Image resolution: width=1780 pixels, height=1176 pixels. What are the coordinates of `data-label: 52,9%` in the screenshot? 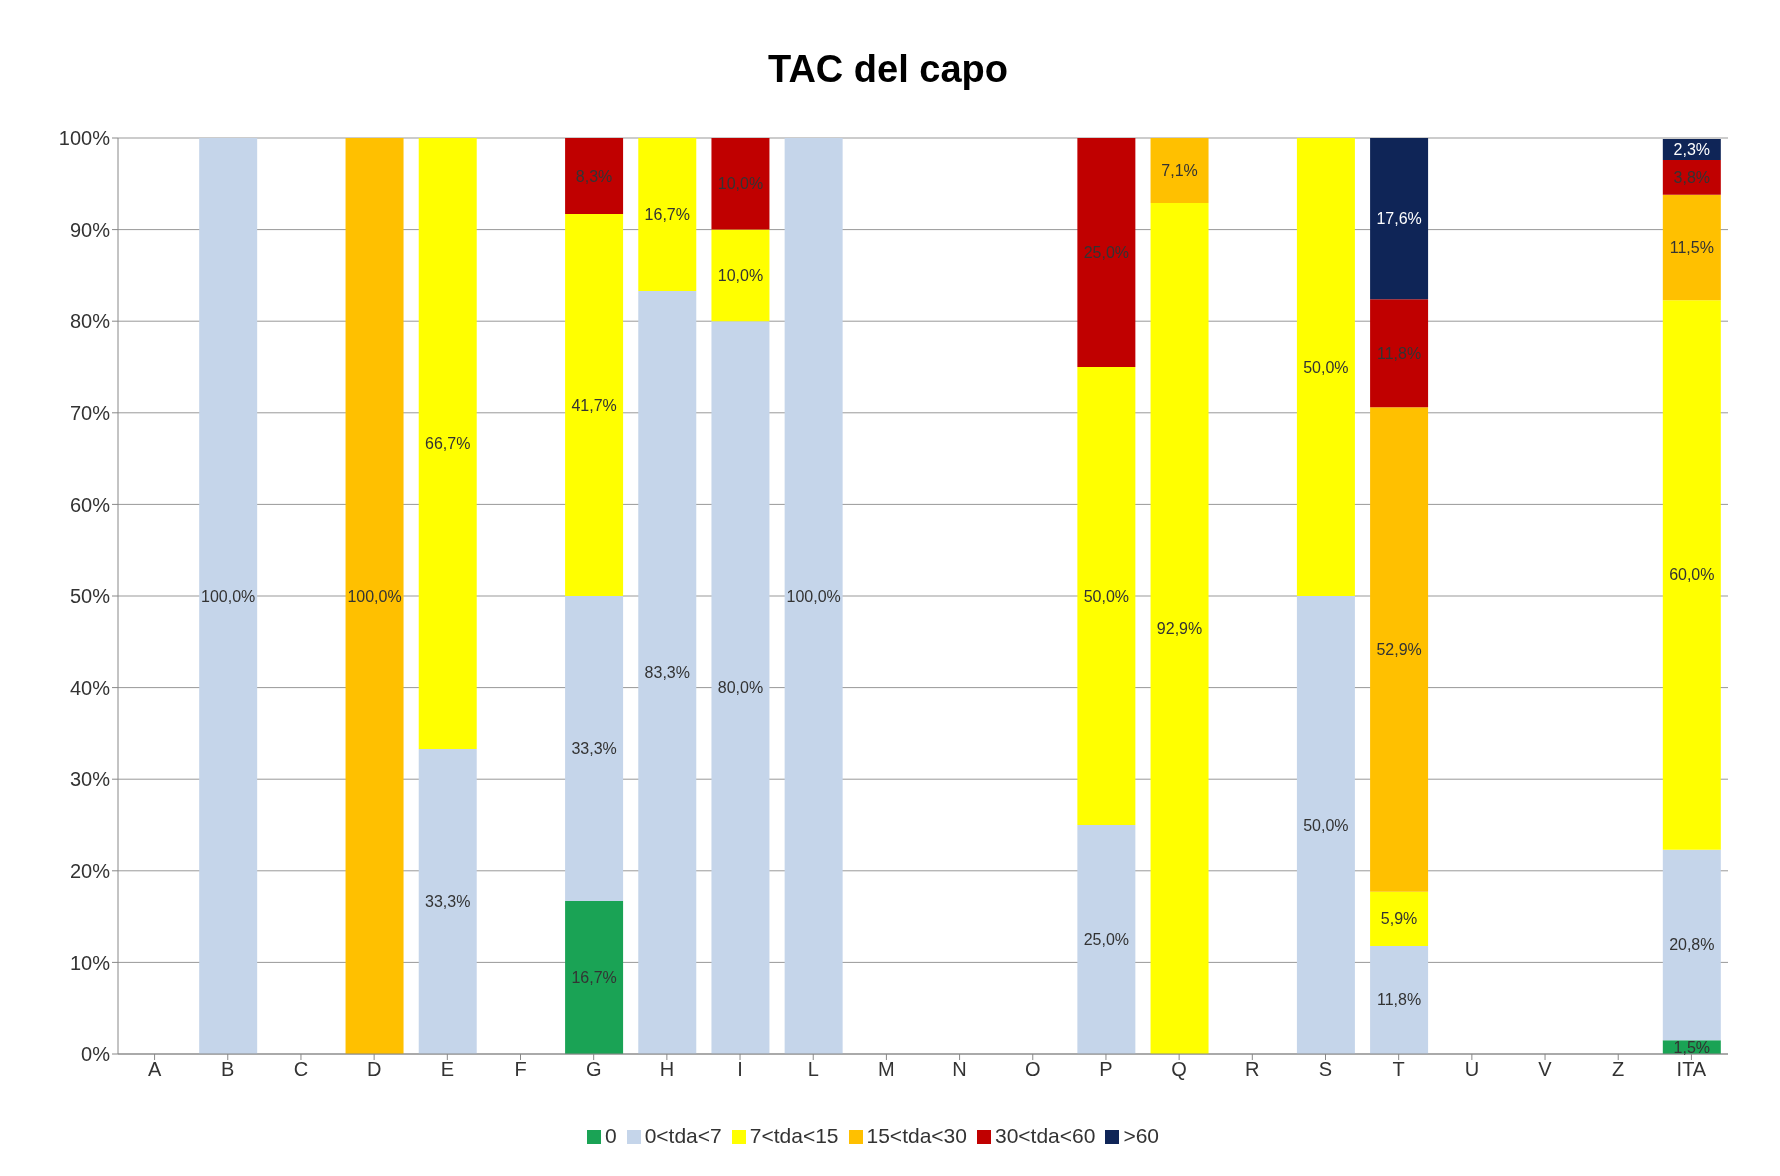 It's located at (1399, 650).